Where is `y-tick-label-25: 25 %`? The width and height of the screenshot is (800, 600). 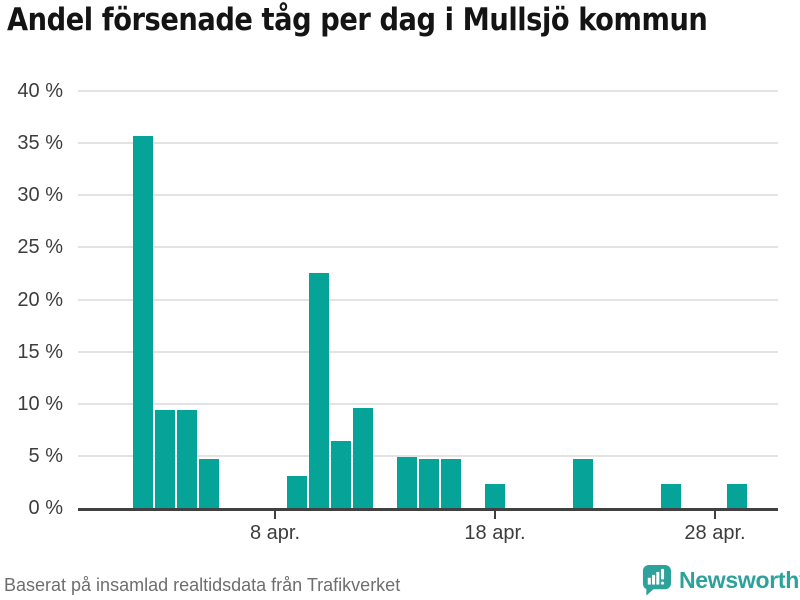 y-tick-label-25: 25 % is located at coordinates (40, 247).